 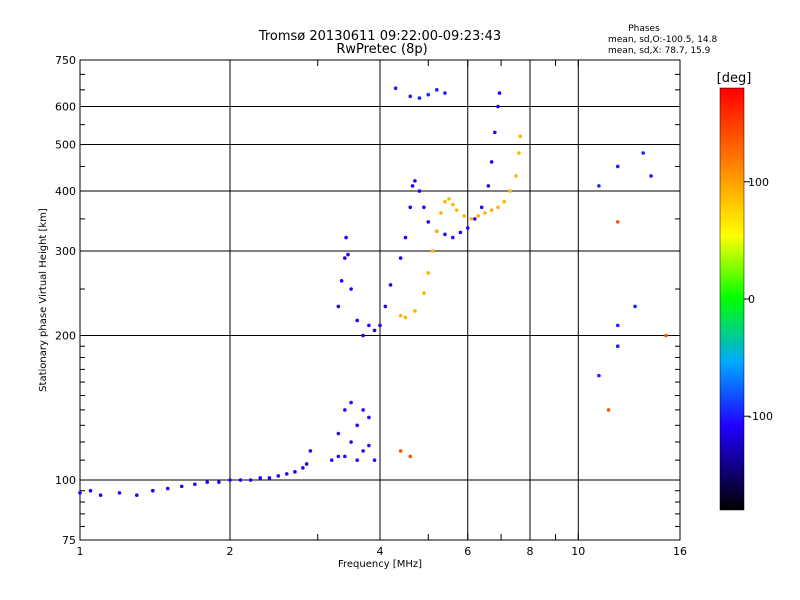 I want to click on colorbar-tick-label: 100, so click(x=758, y=182).